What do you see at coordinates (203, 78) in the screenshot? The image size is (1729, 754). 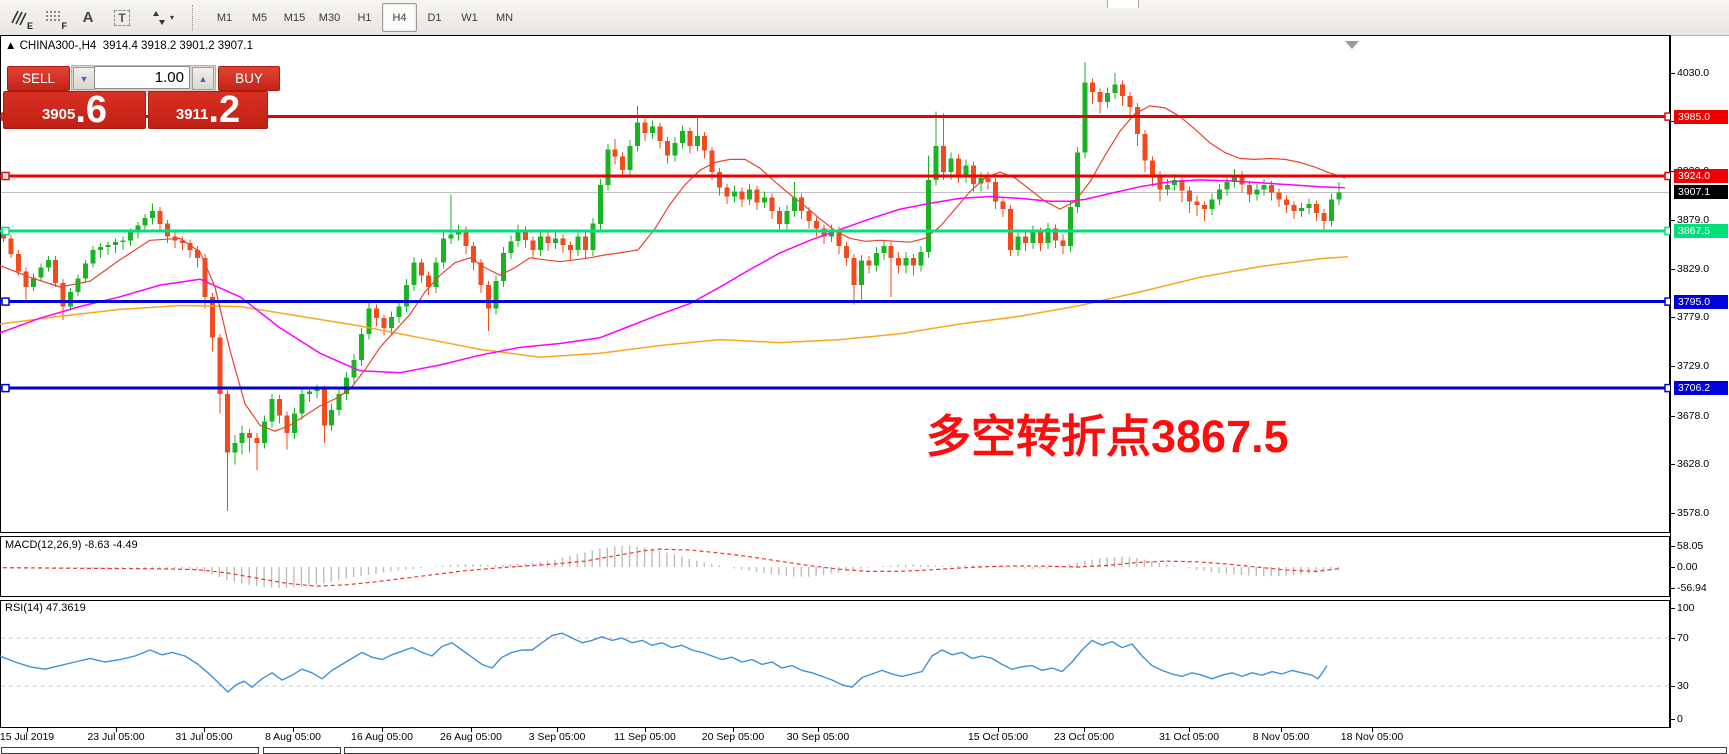 I see `volume-increase-button: ▲` at bounding box center [203, 78].